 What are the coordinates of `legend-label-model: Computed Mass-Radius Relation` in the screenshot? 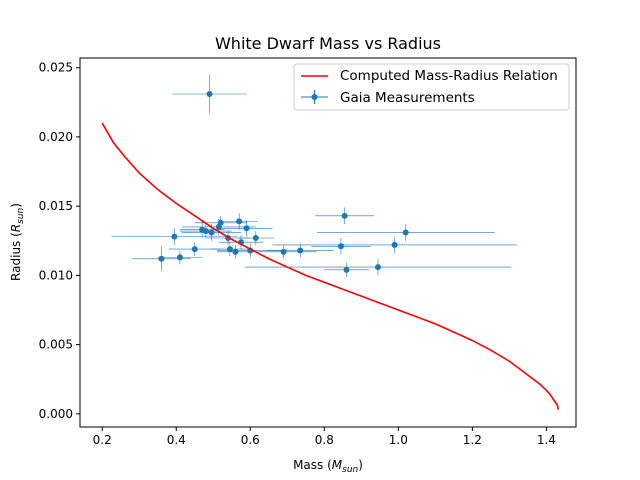 It's located at (449, 76).